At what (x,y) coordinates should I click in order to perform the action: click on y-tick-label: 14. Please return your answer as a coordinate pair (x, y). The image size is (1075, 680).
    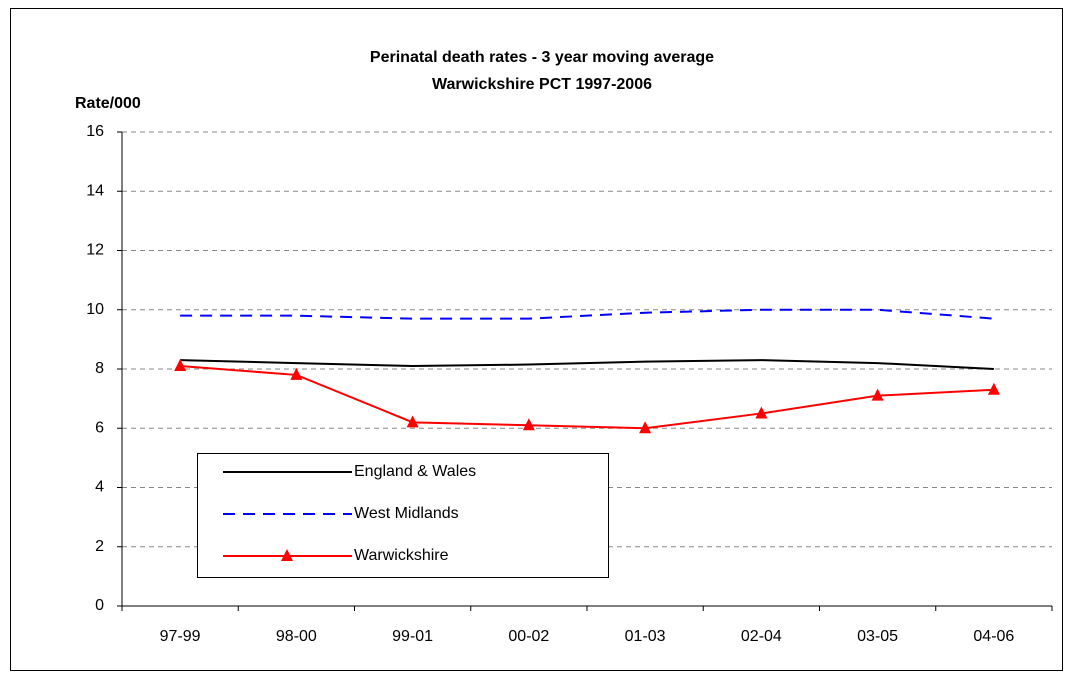
    Looking at the image, I should click on (95, 190).